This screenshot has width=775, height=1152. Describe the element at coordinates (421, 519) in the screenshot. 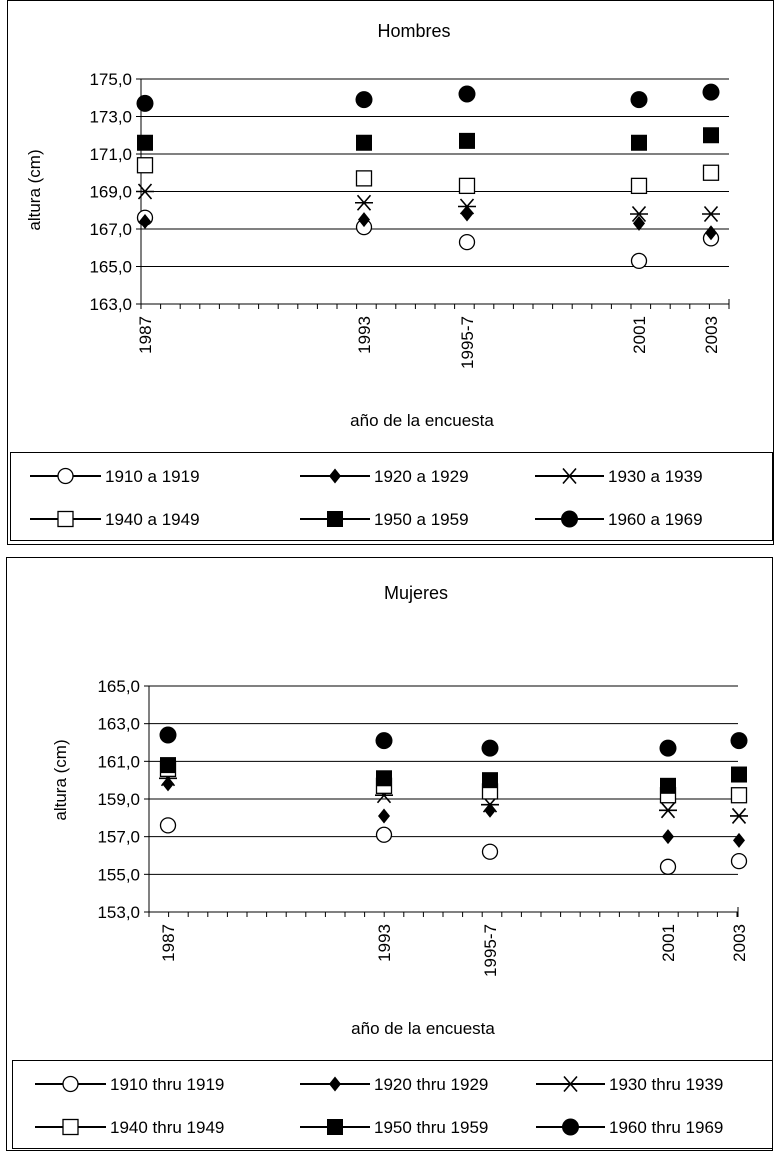

I see `legend-label: 1950 a 1959` at that location.